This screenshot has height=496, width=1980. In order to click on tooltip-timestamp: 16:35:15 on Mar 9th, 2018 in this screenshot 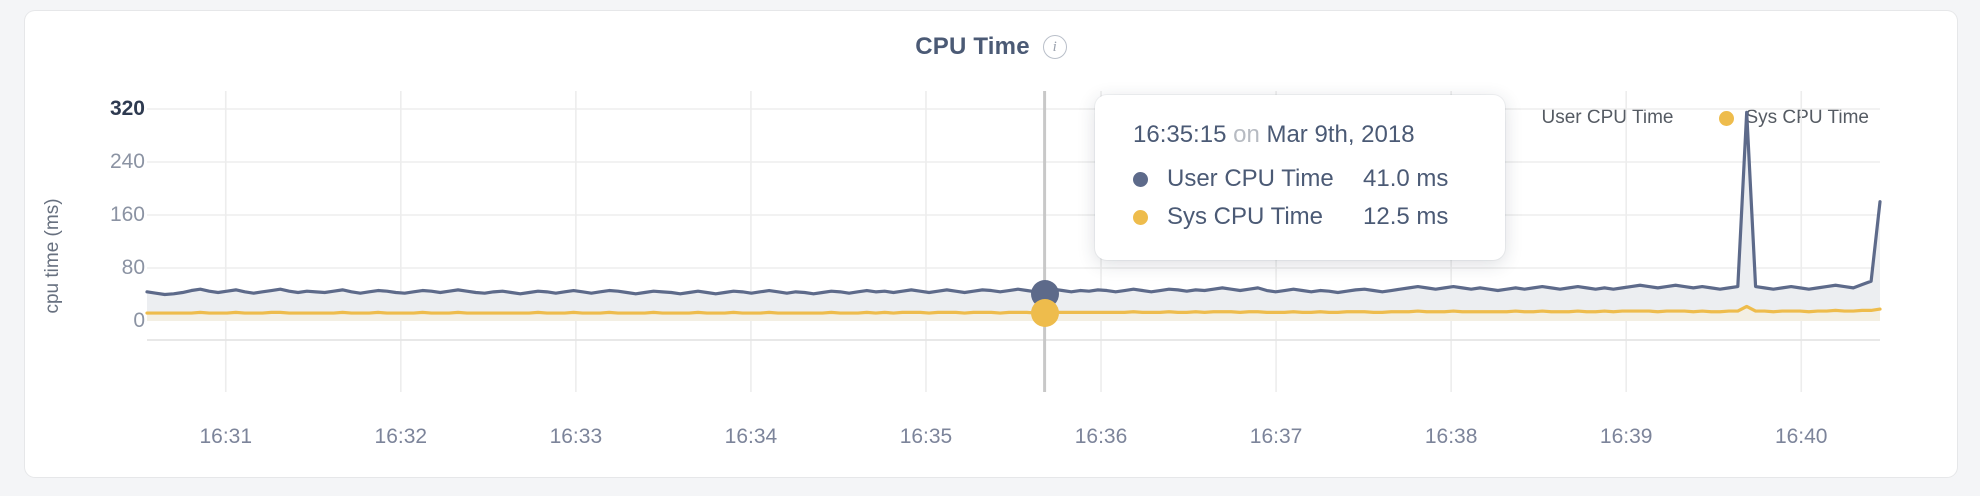, I will do `click(1300, 135)`.